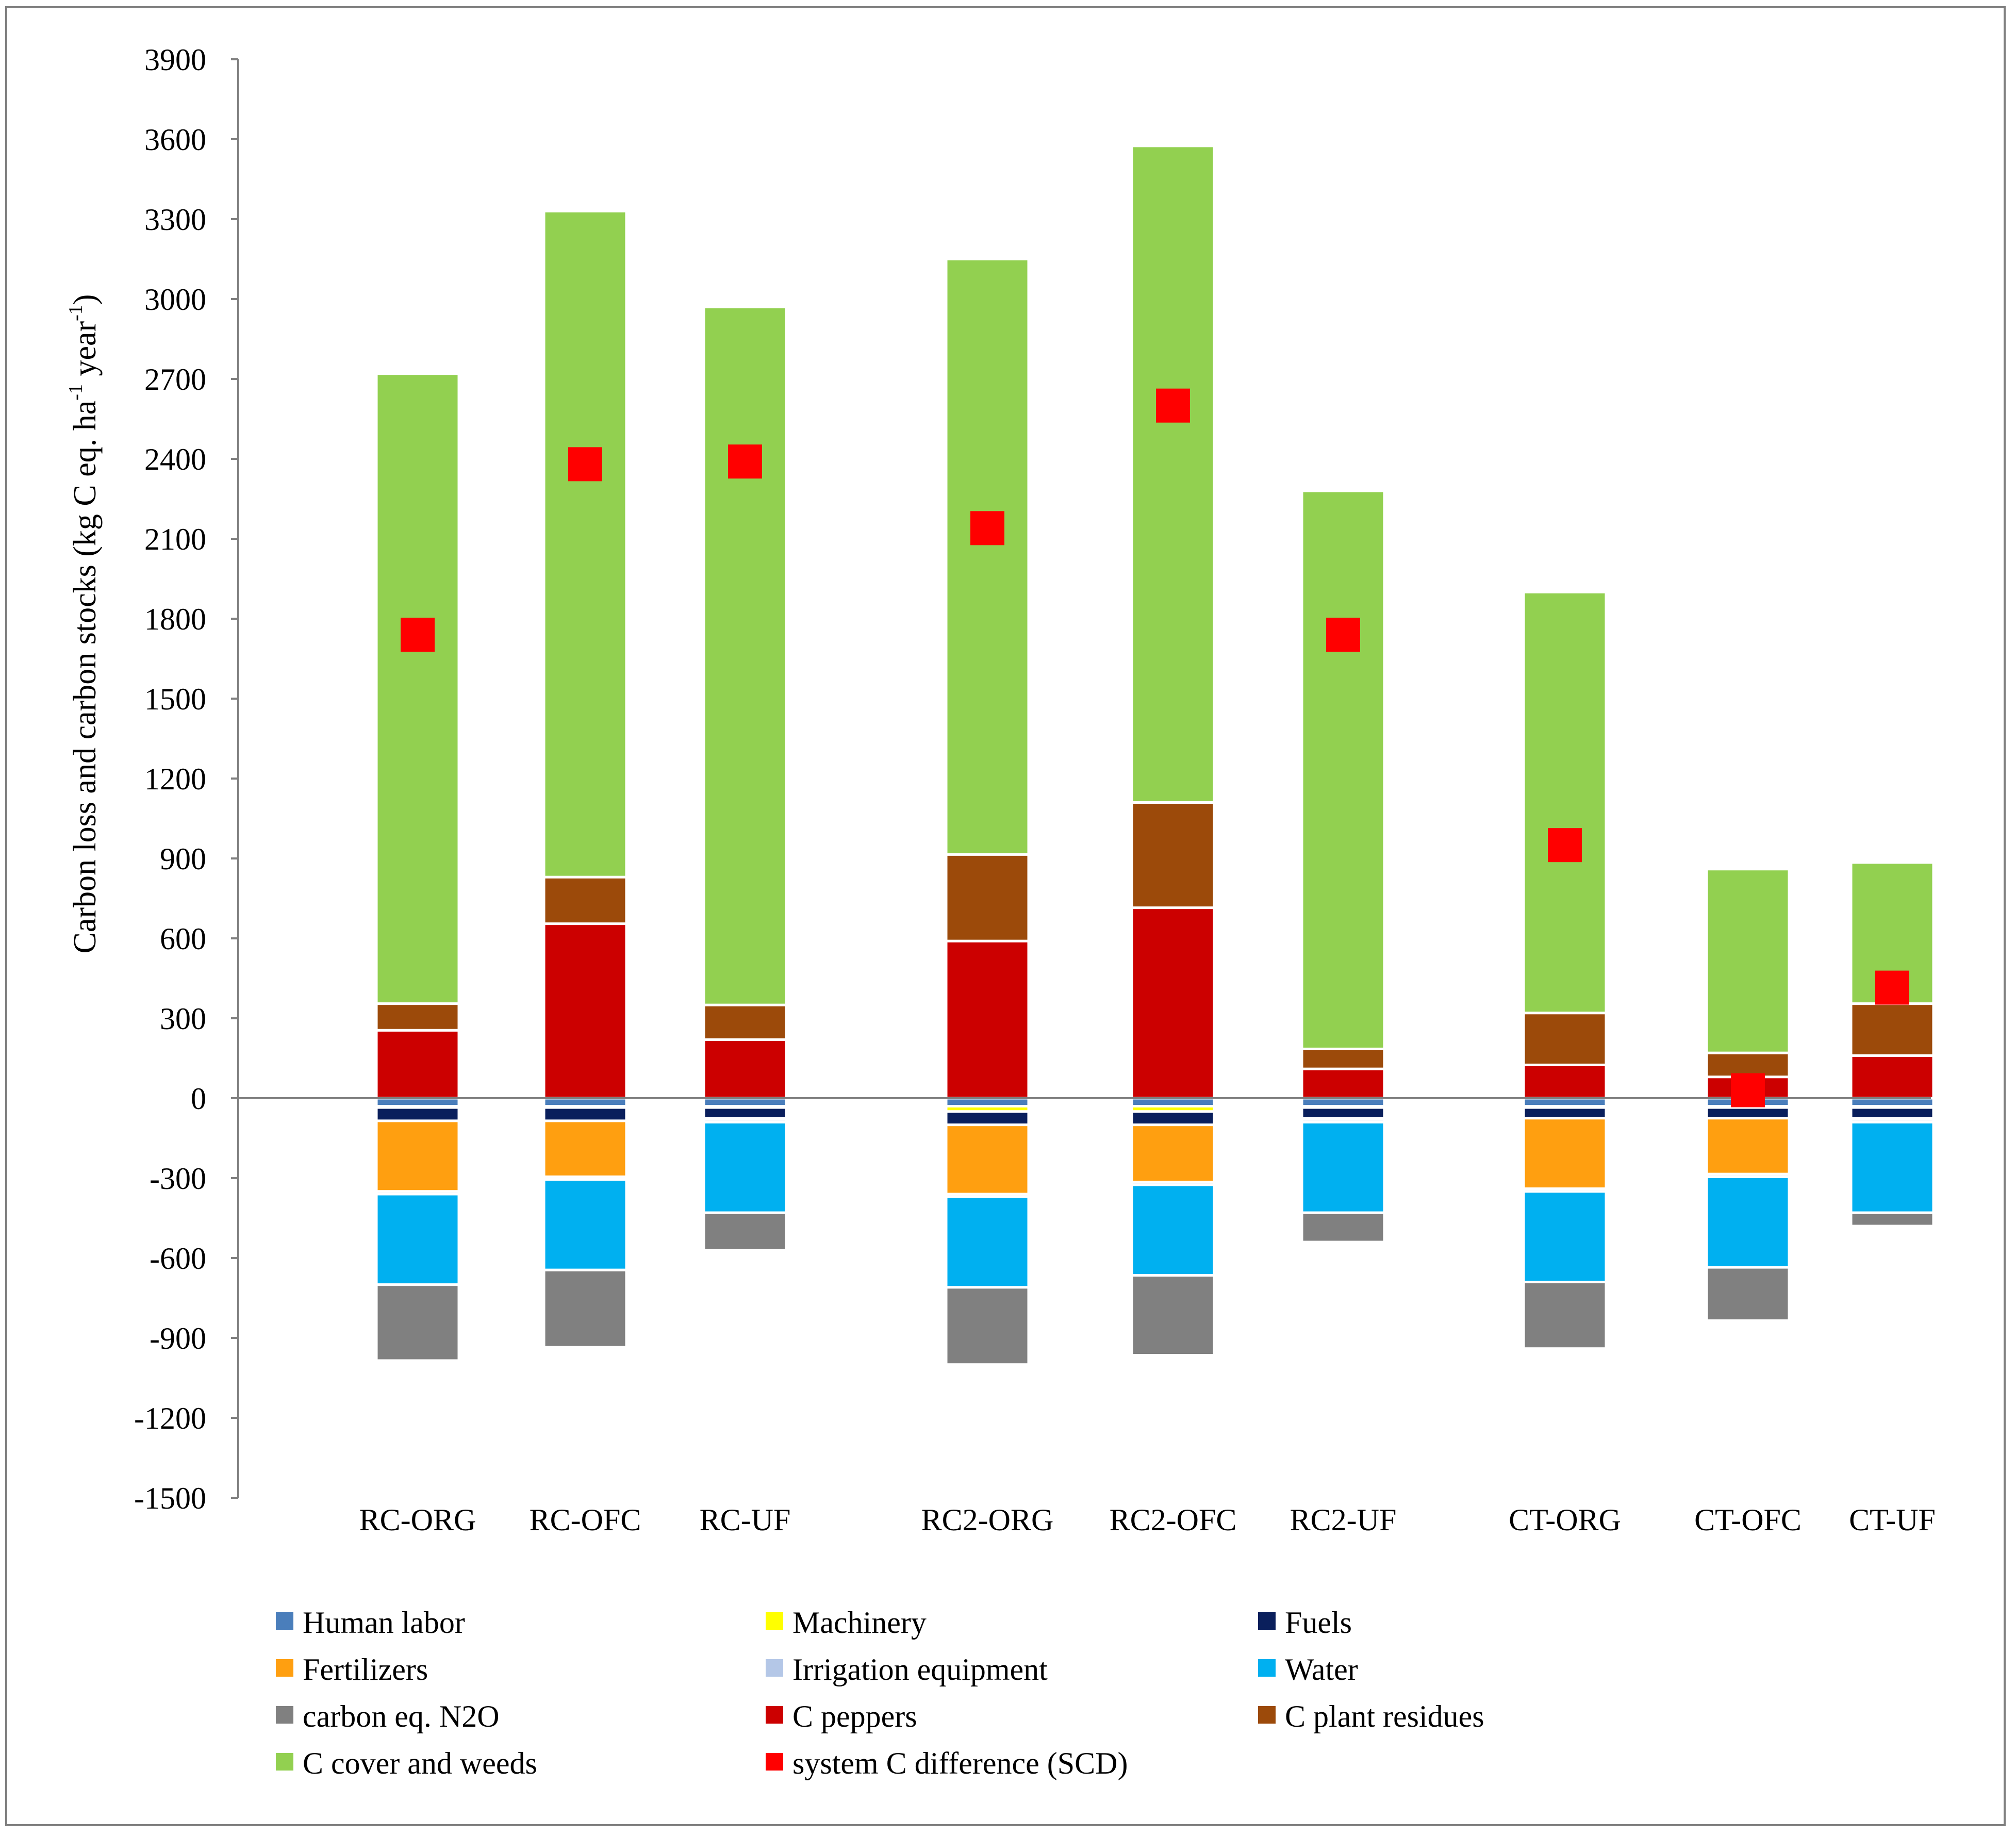  What do you see at coordinates (175, 379) in the screenshot?
I see `y-tick-label: 2700` at bounding box center [175, 379].